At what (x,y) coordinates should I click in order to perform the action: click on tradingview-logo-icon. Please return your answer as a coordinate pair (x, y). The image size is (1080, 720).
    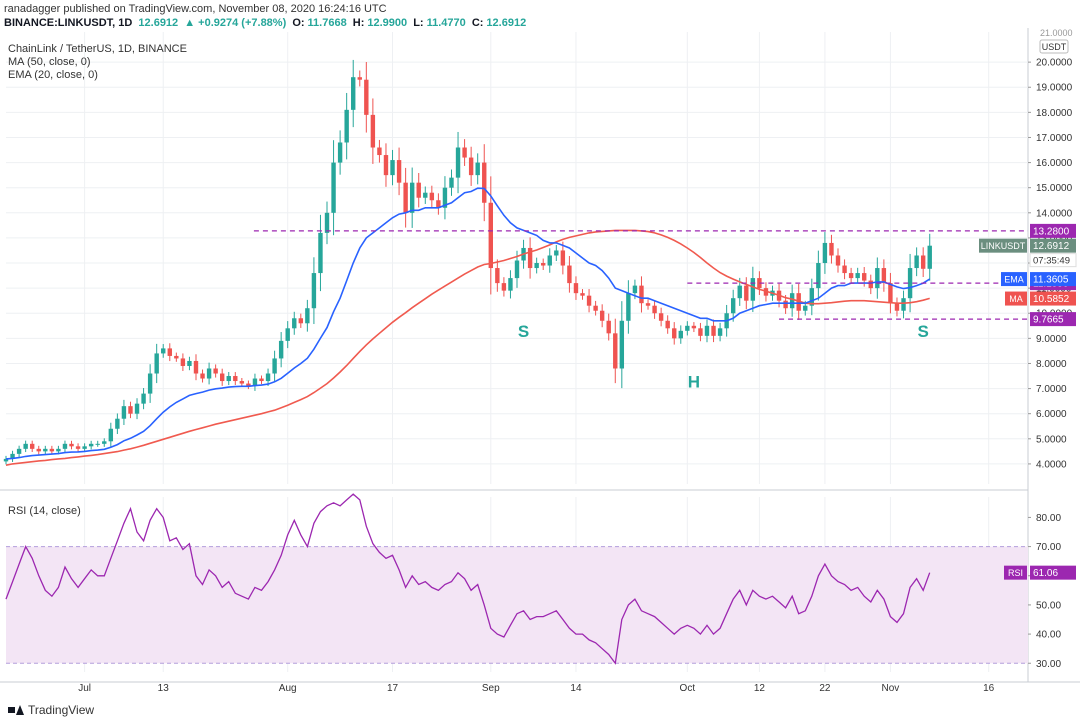
    Looking at the image, I should click on (16, 710).